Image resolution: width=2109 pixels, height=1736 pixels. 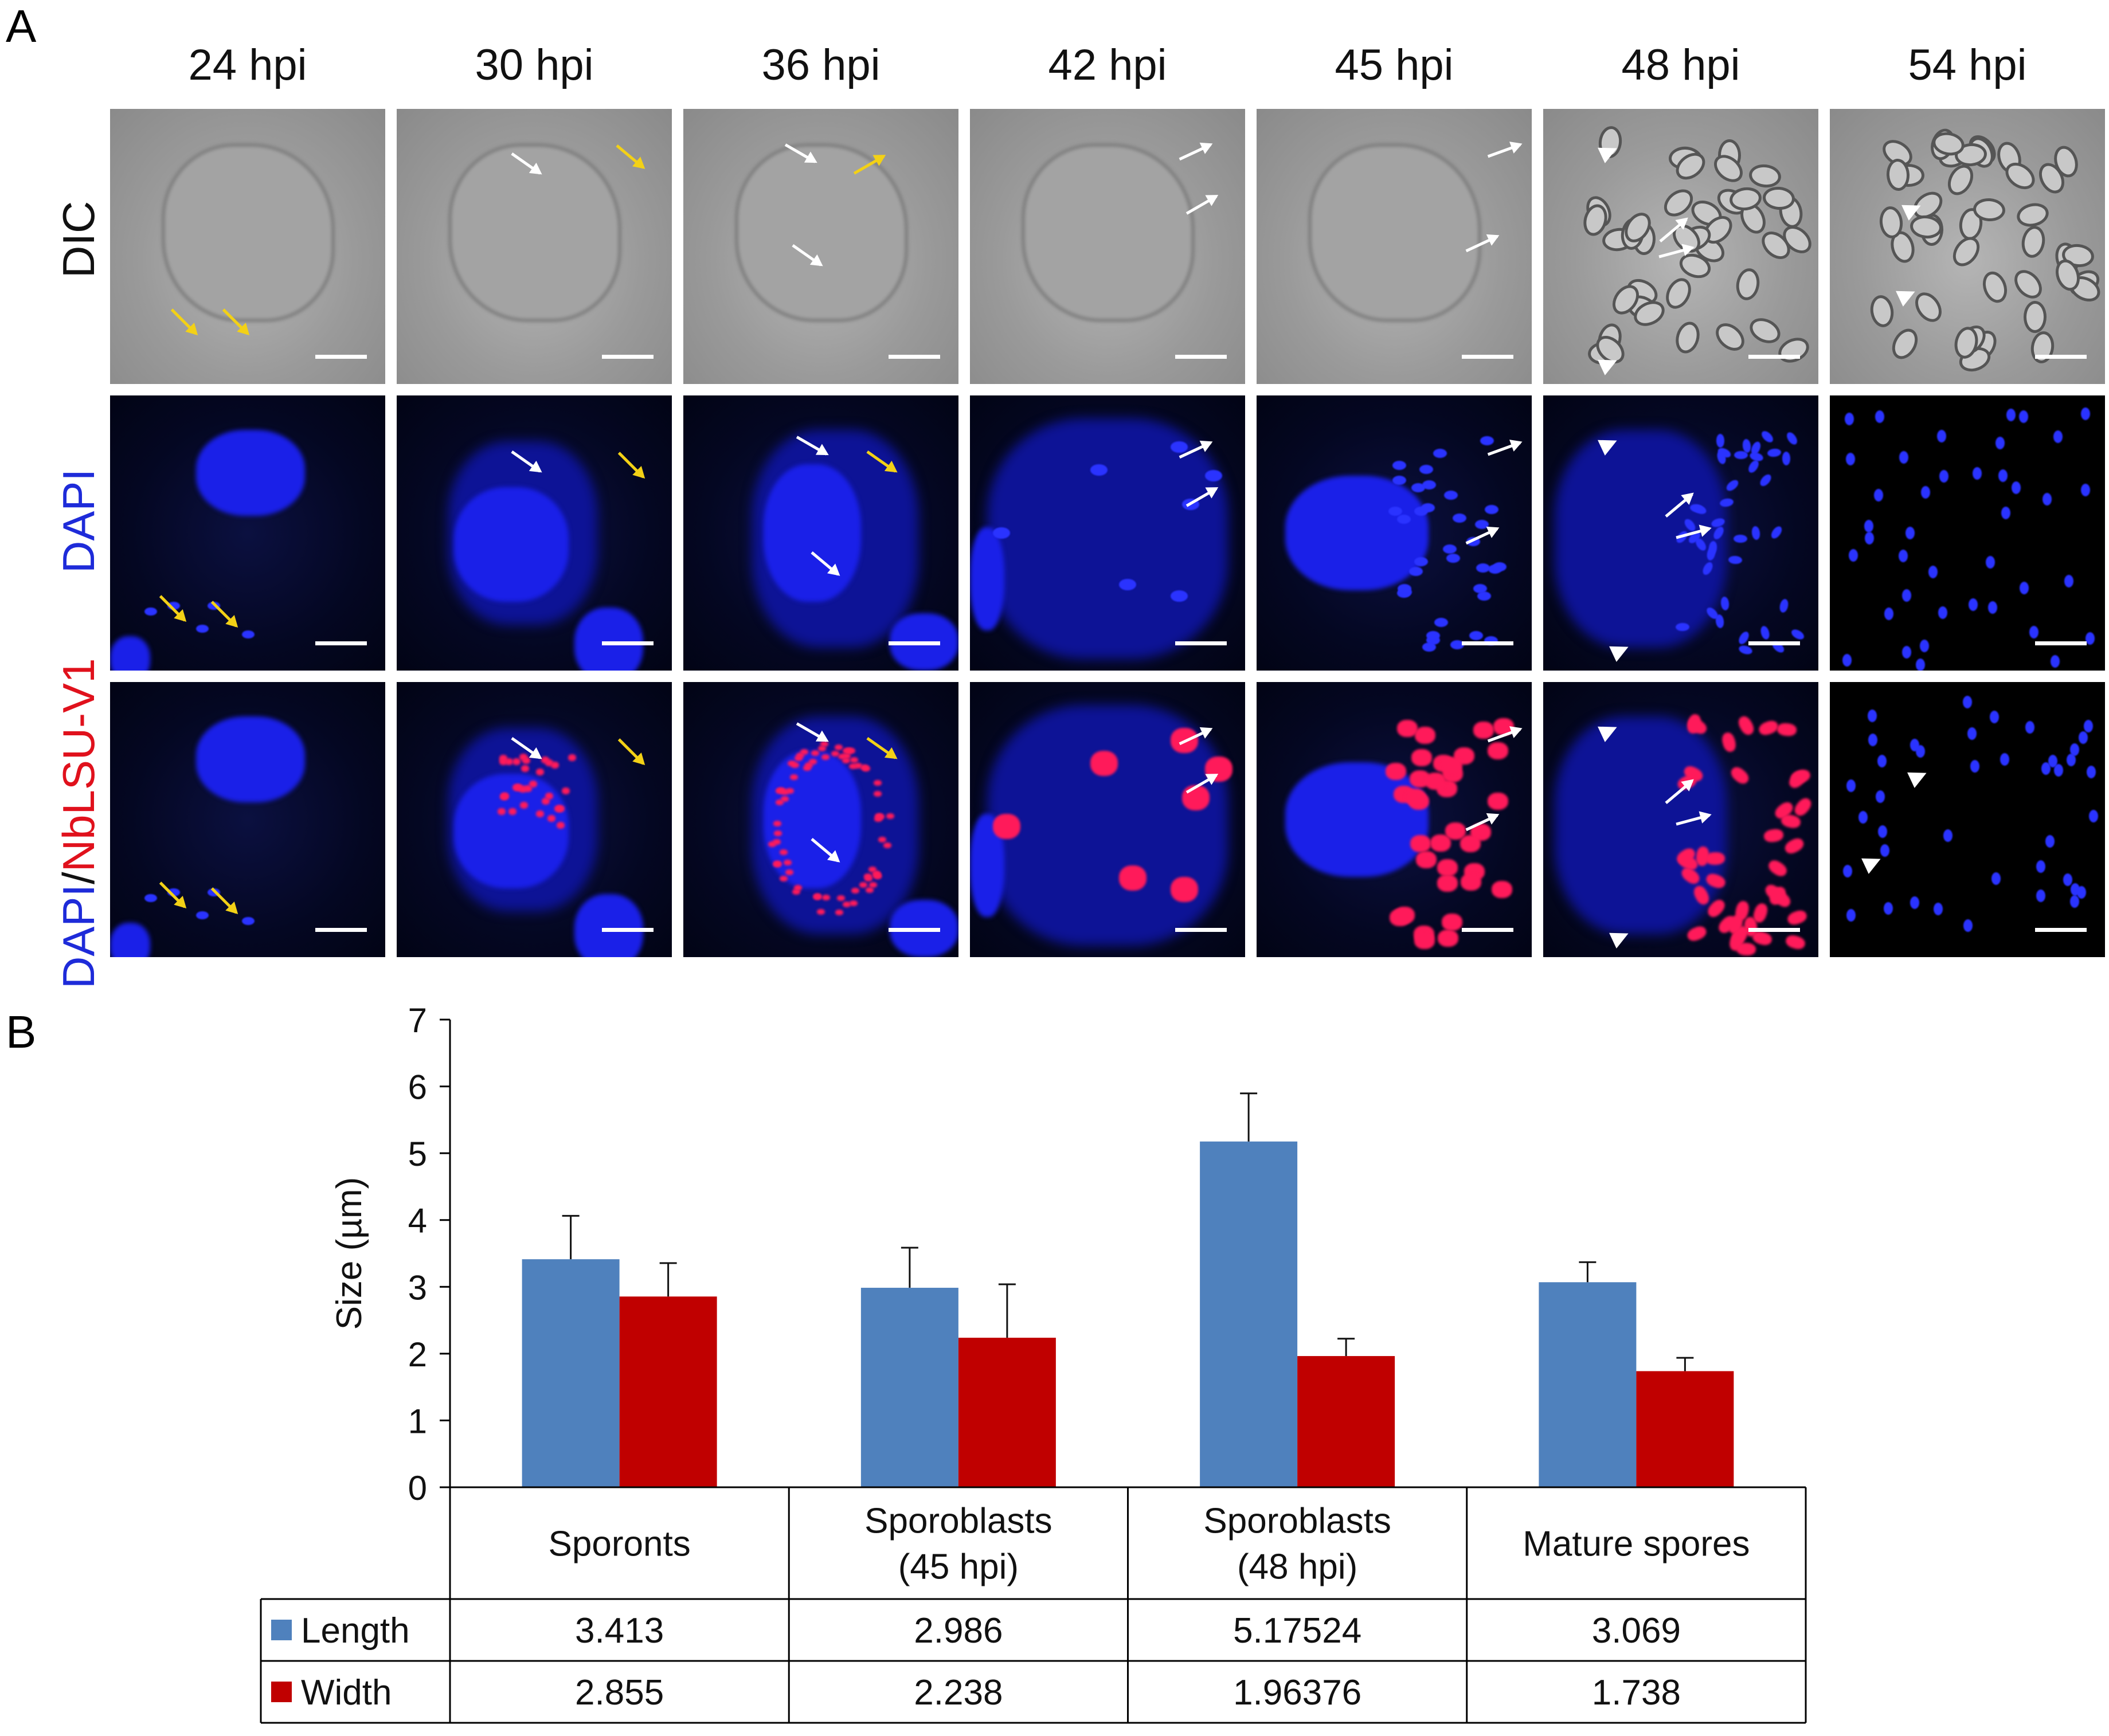 I want to click on column-label-3: 42 hpi, so click(x=1107, y=65).